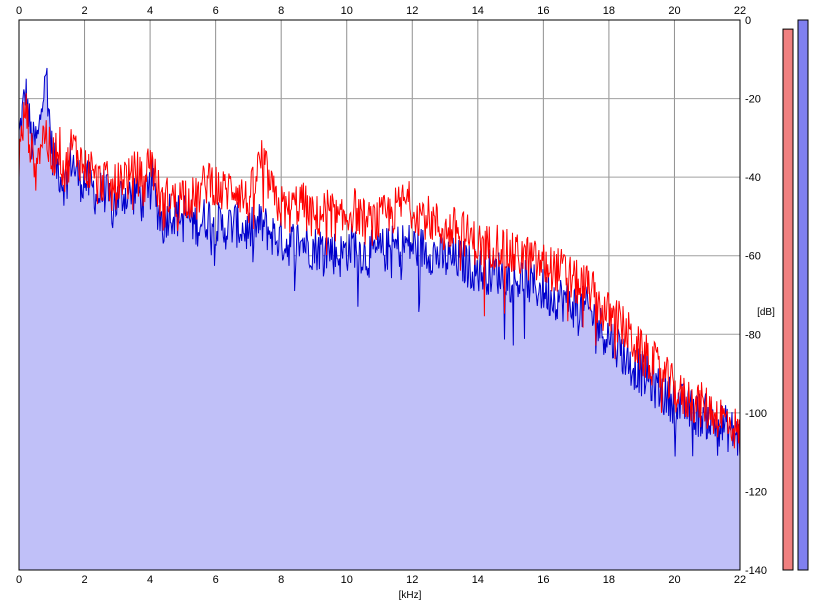 The height and width of the screenshot is (610, 823). I want to click on y-ticks: 0 -20 -40 -60 -80 -100 -120 -140, so click(756, 296).